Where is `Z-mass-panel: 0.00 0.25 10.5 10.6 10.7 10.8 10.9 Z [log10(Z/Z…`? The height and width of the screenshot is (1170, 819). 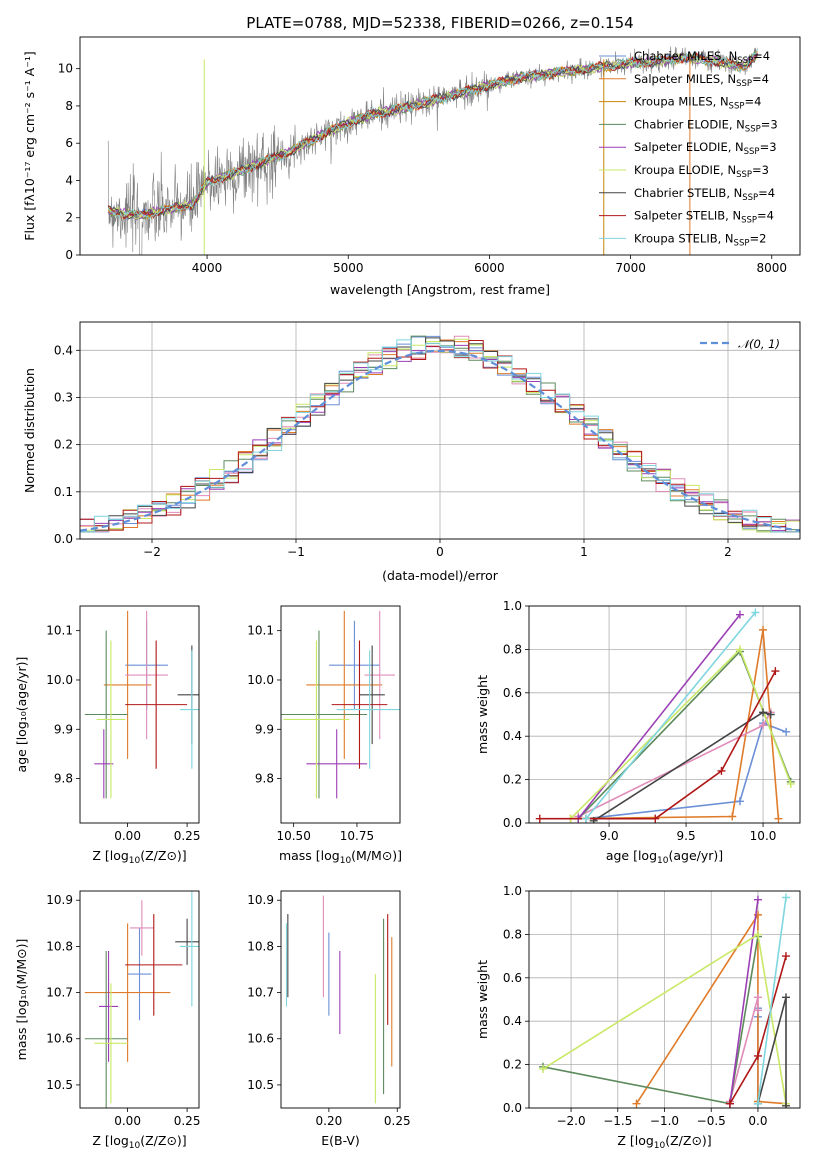
Z-mass-panel: 0.00 0.25 10.5 10.6 10.7 10.8 10.9 Z [log10(Z/Z… is located at coordinates (107, 1020).